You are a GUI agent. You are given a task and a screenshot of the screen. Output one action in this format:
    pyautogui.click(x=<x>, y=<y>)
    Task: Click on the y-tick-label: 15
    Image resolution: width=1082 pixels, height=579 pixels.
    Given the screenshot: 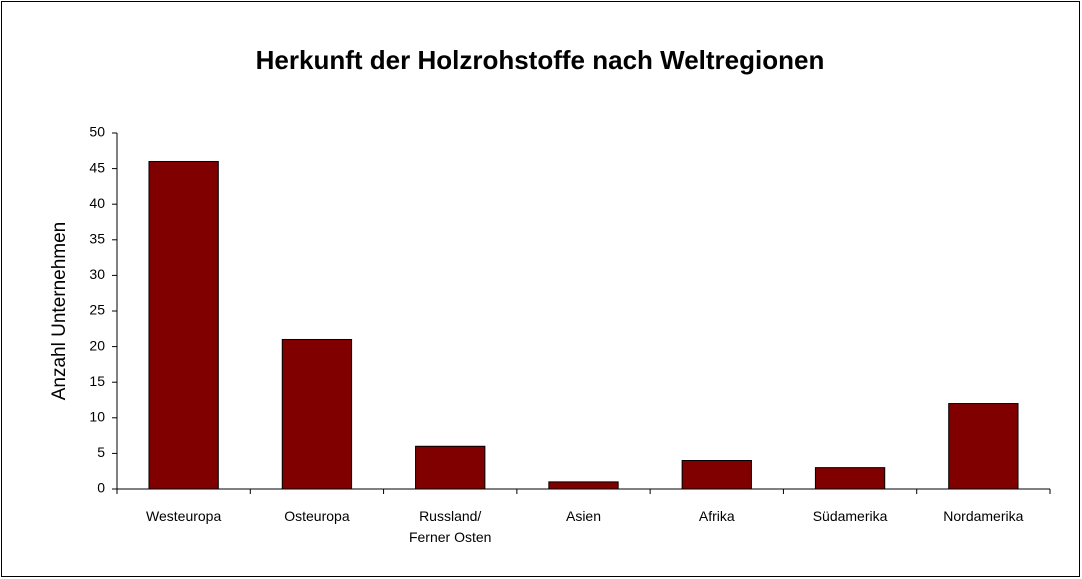 What is the action you would take?
    pyautogui.click(x=97, y=381)
    